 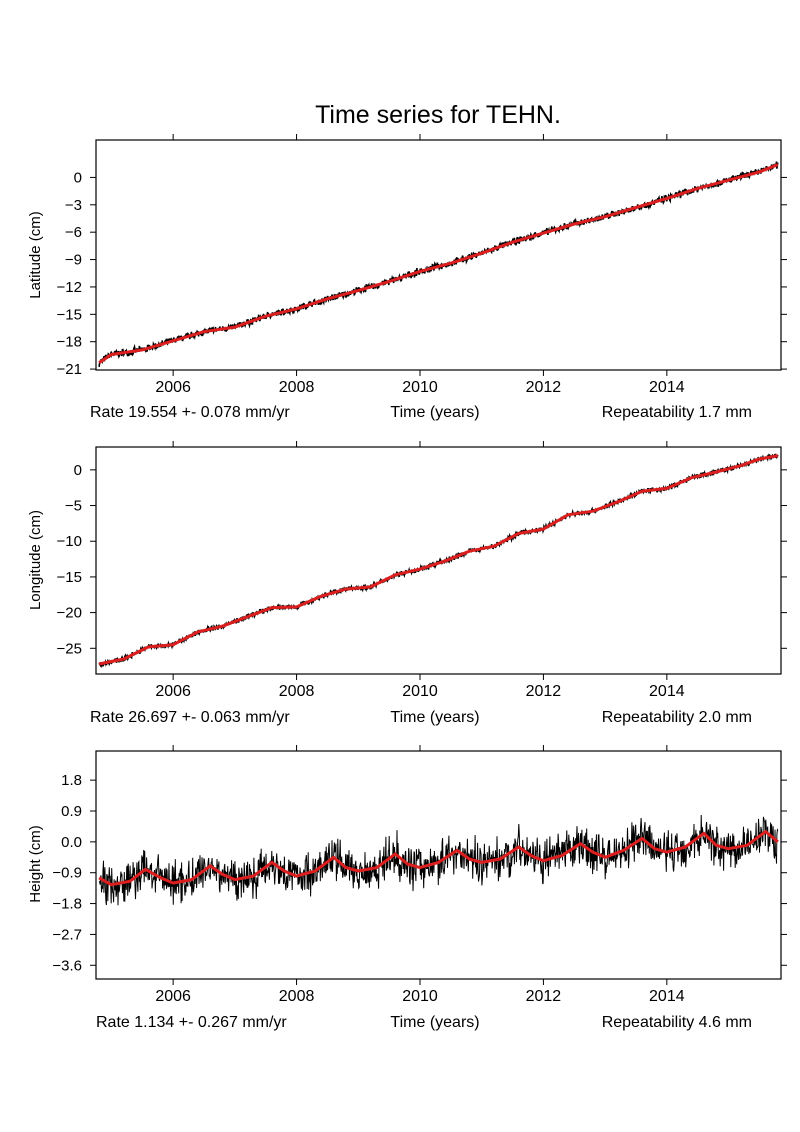 I want to click on rate-label: Rate 19.554 +- 0.078 mm/yr, so click(x=190, y=412).